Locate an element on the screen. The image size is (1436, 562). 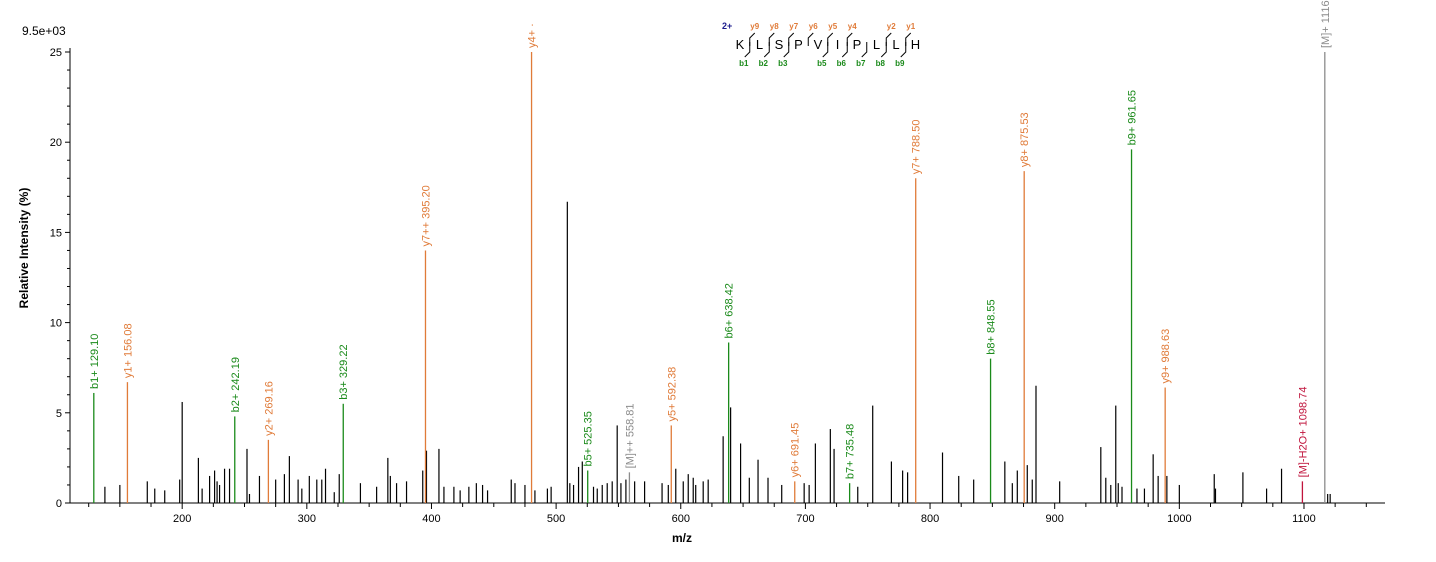
peak-label-precursor: [M]+ 1116.71 is located at coordinates (1326, 24).